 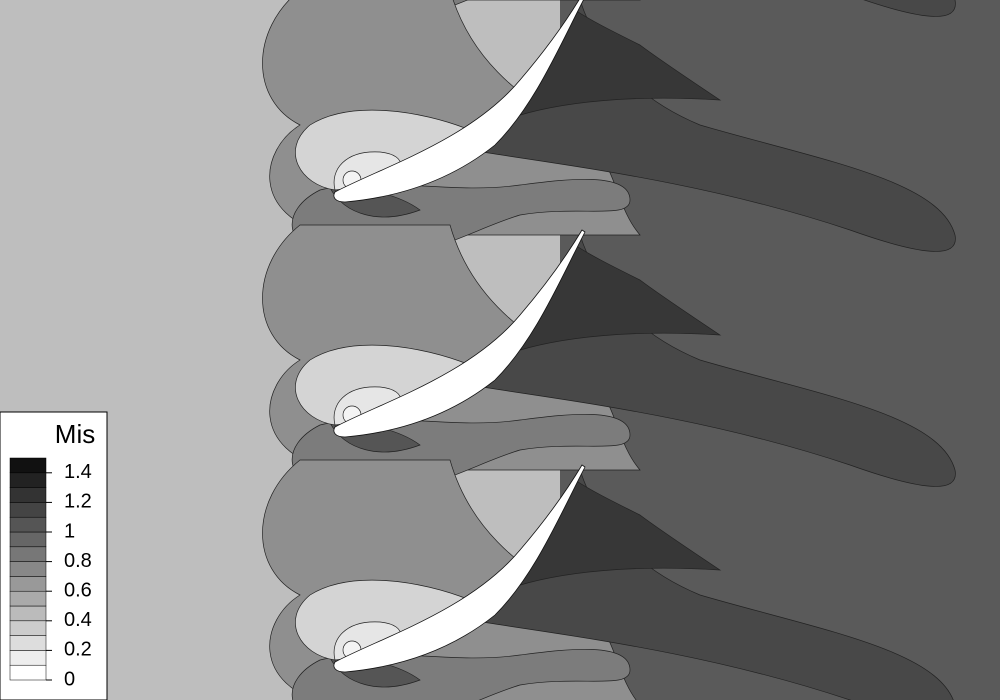 I want to click on colorbar-tick-label: 0, so click(x=69, y=679).